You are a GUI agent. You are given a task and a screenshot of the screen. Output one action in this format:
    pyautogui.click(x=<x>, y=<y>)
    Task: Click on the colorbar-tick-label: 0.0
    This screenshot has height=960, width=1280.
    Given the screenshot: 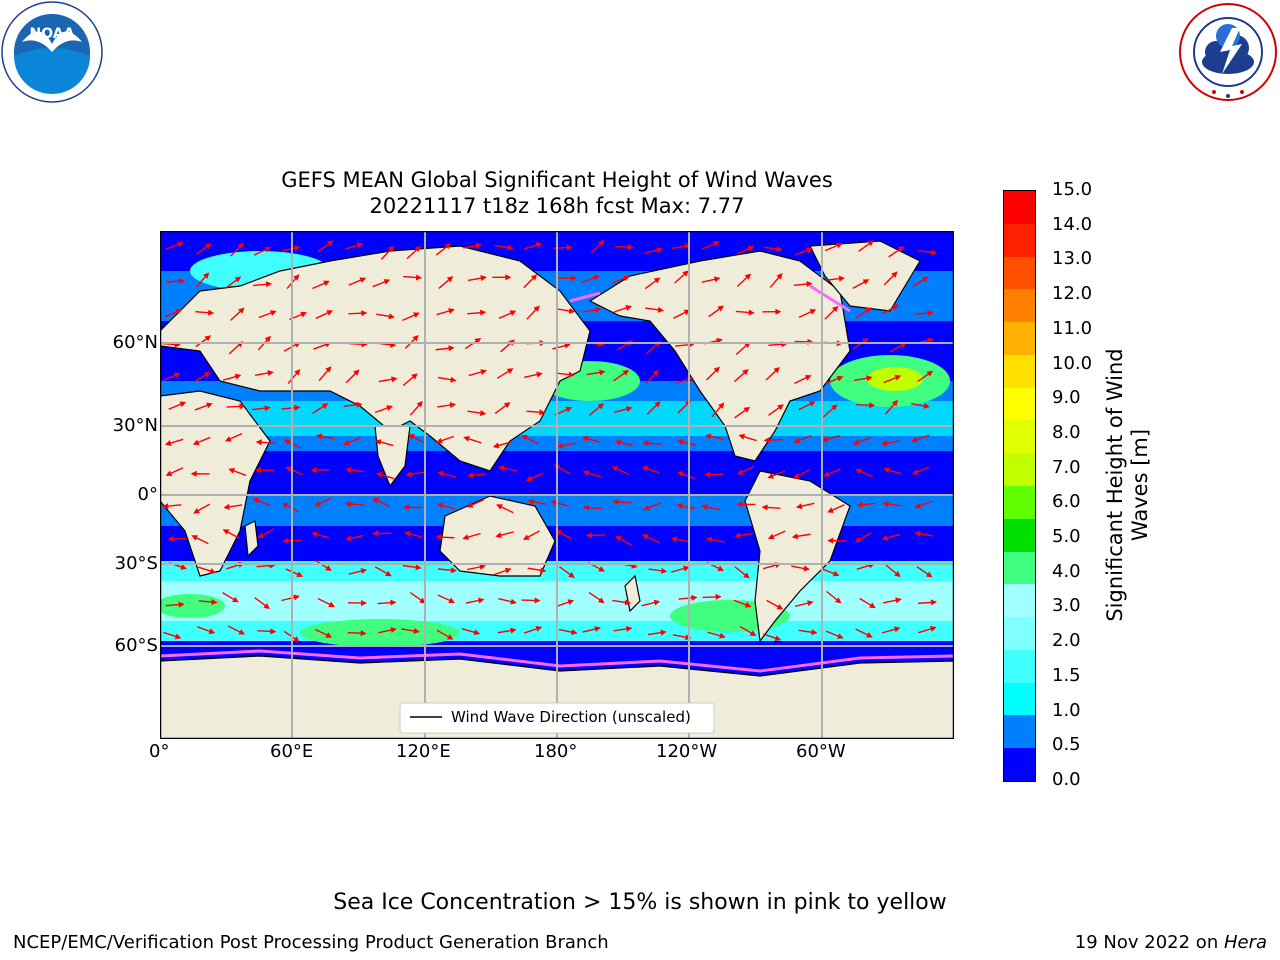 What is the action you would take?
    pyautogui.click(x=1066, y=779)
    